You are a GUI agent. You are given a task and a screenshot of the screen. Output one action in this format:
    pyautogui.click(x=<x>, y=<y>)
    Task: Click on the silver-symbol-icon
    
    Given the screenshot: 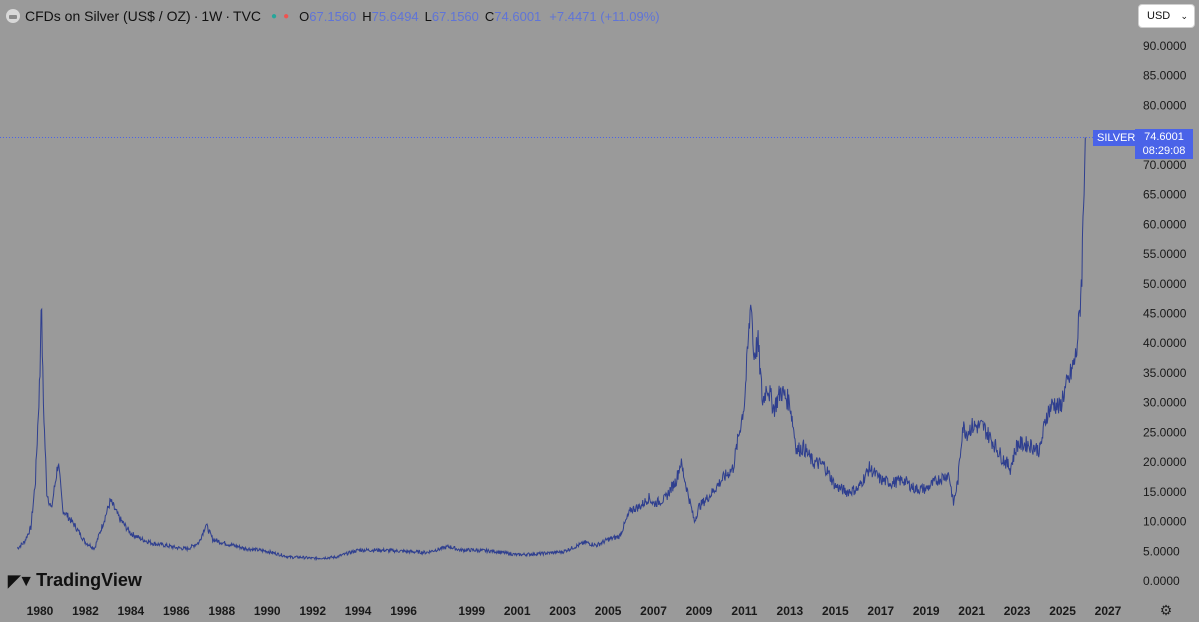 What is the action you would take?
    pyautogui.click(x=13, y=16)
    